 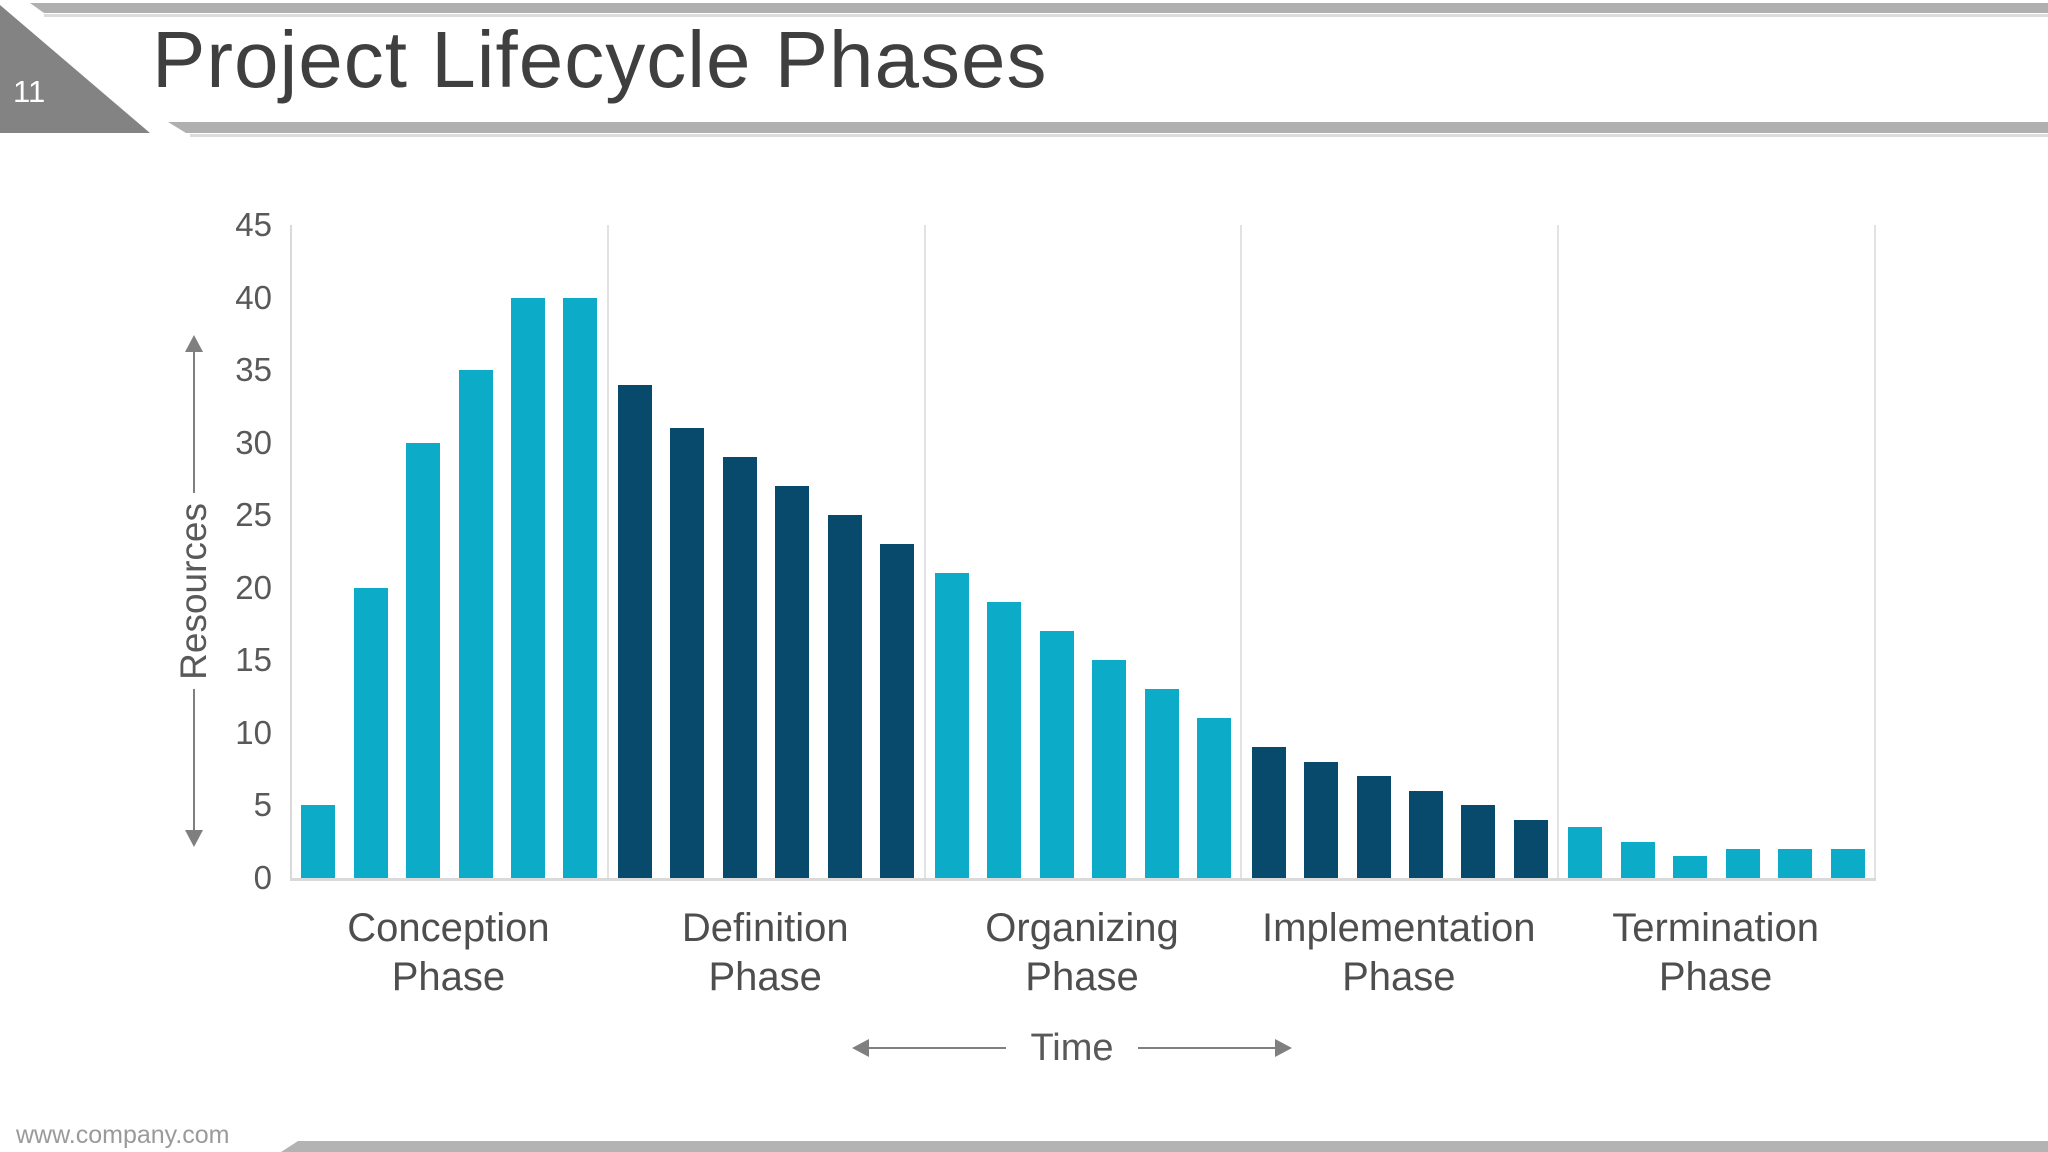 What do you see at coordinates (194, 343) in the screenshot?
I see `arrow-up-icon` at bounding box center [194, 343].